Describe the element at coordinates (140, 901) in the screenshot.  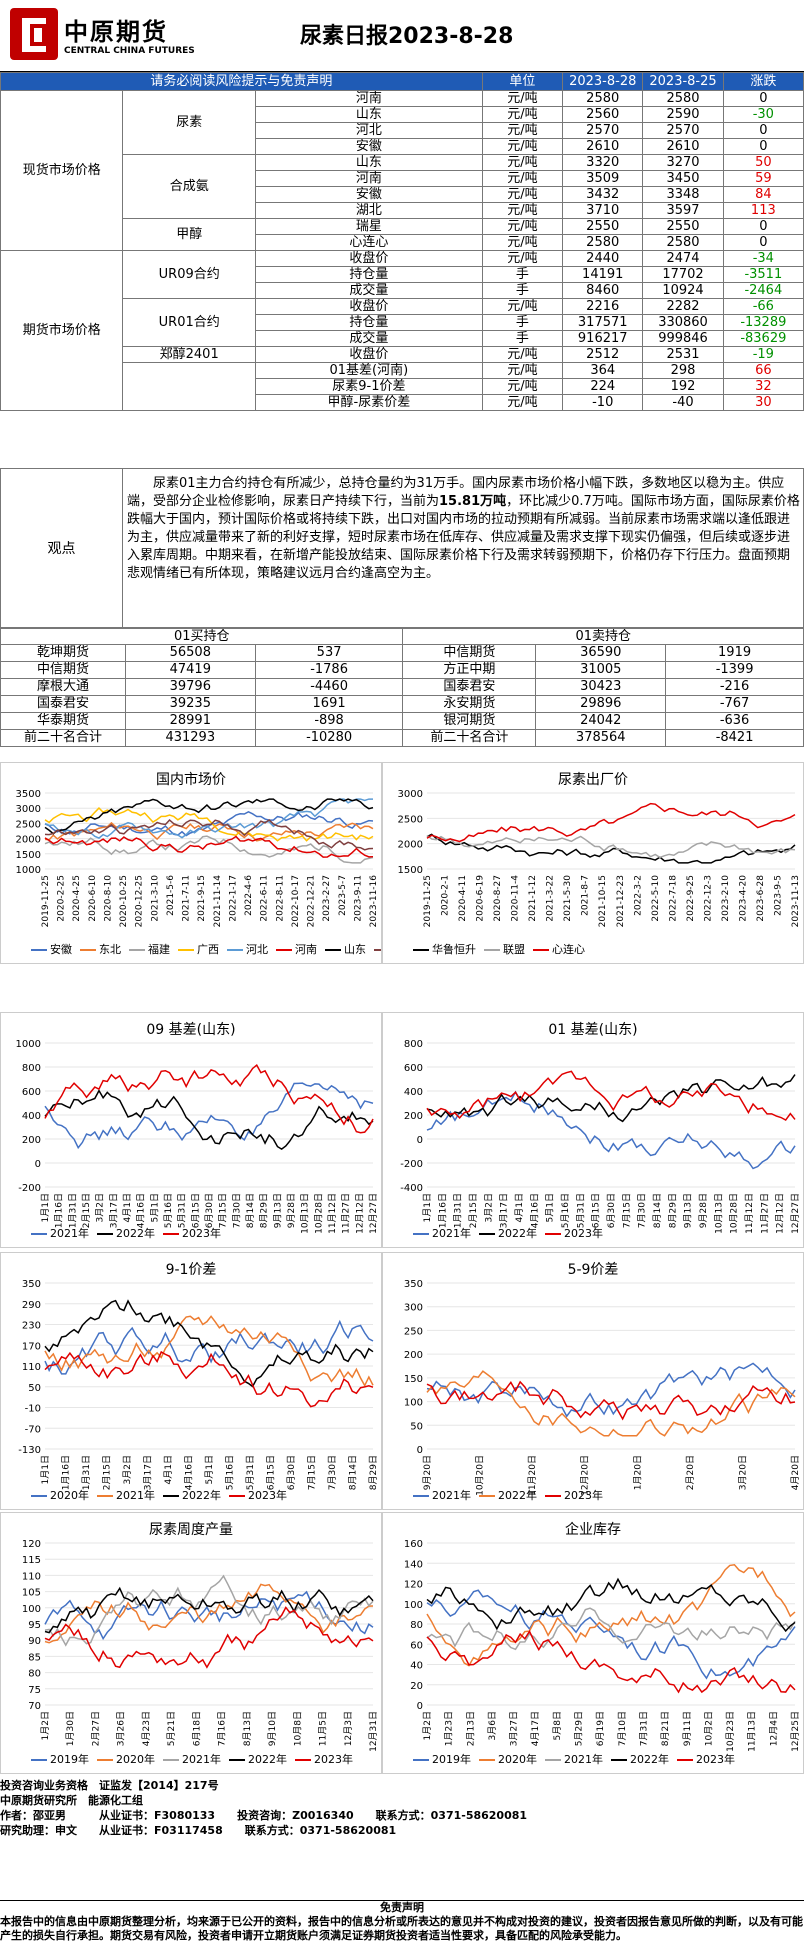
I see `x-tick-label: 2020-12-25` at that location.